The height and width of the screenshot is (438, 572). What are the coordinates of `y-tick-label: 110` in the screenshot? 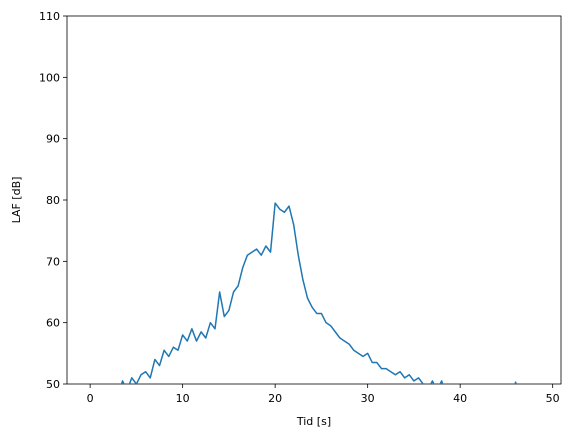 It's located at (49, 16).